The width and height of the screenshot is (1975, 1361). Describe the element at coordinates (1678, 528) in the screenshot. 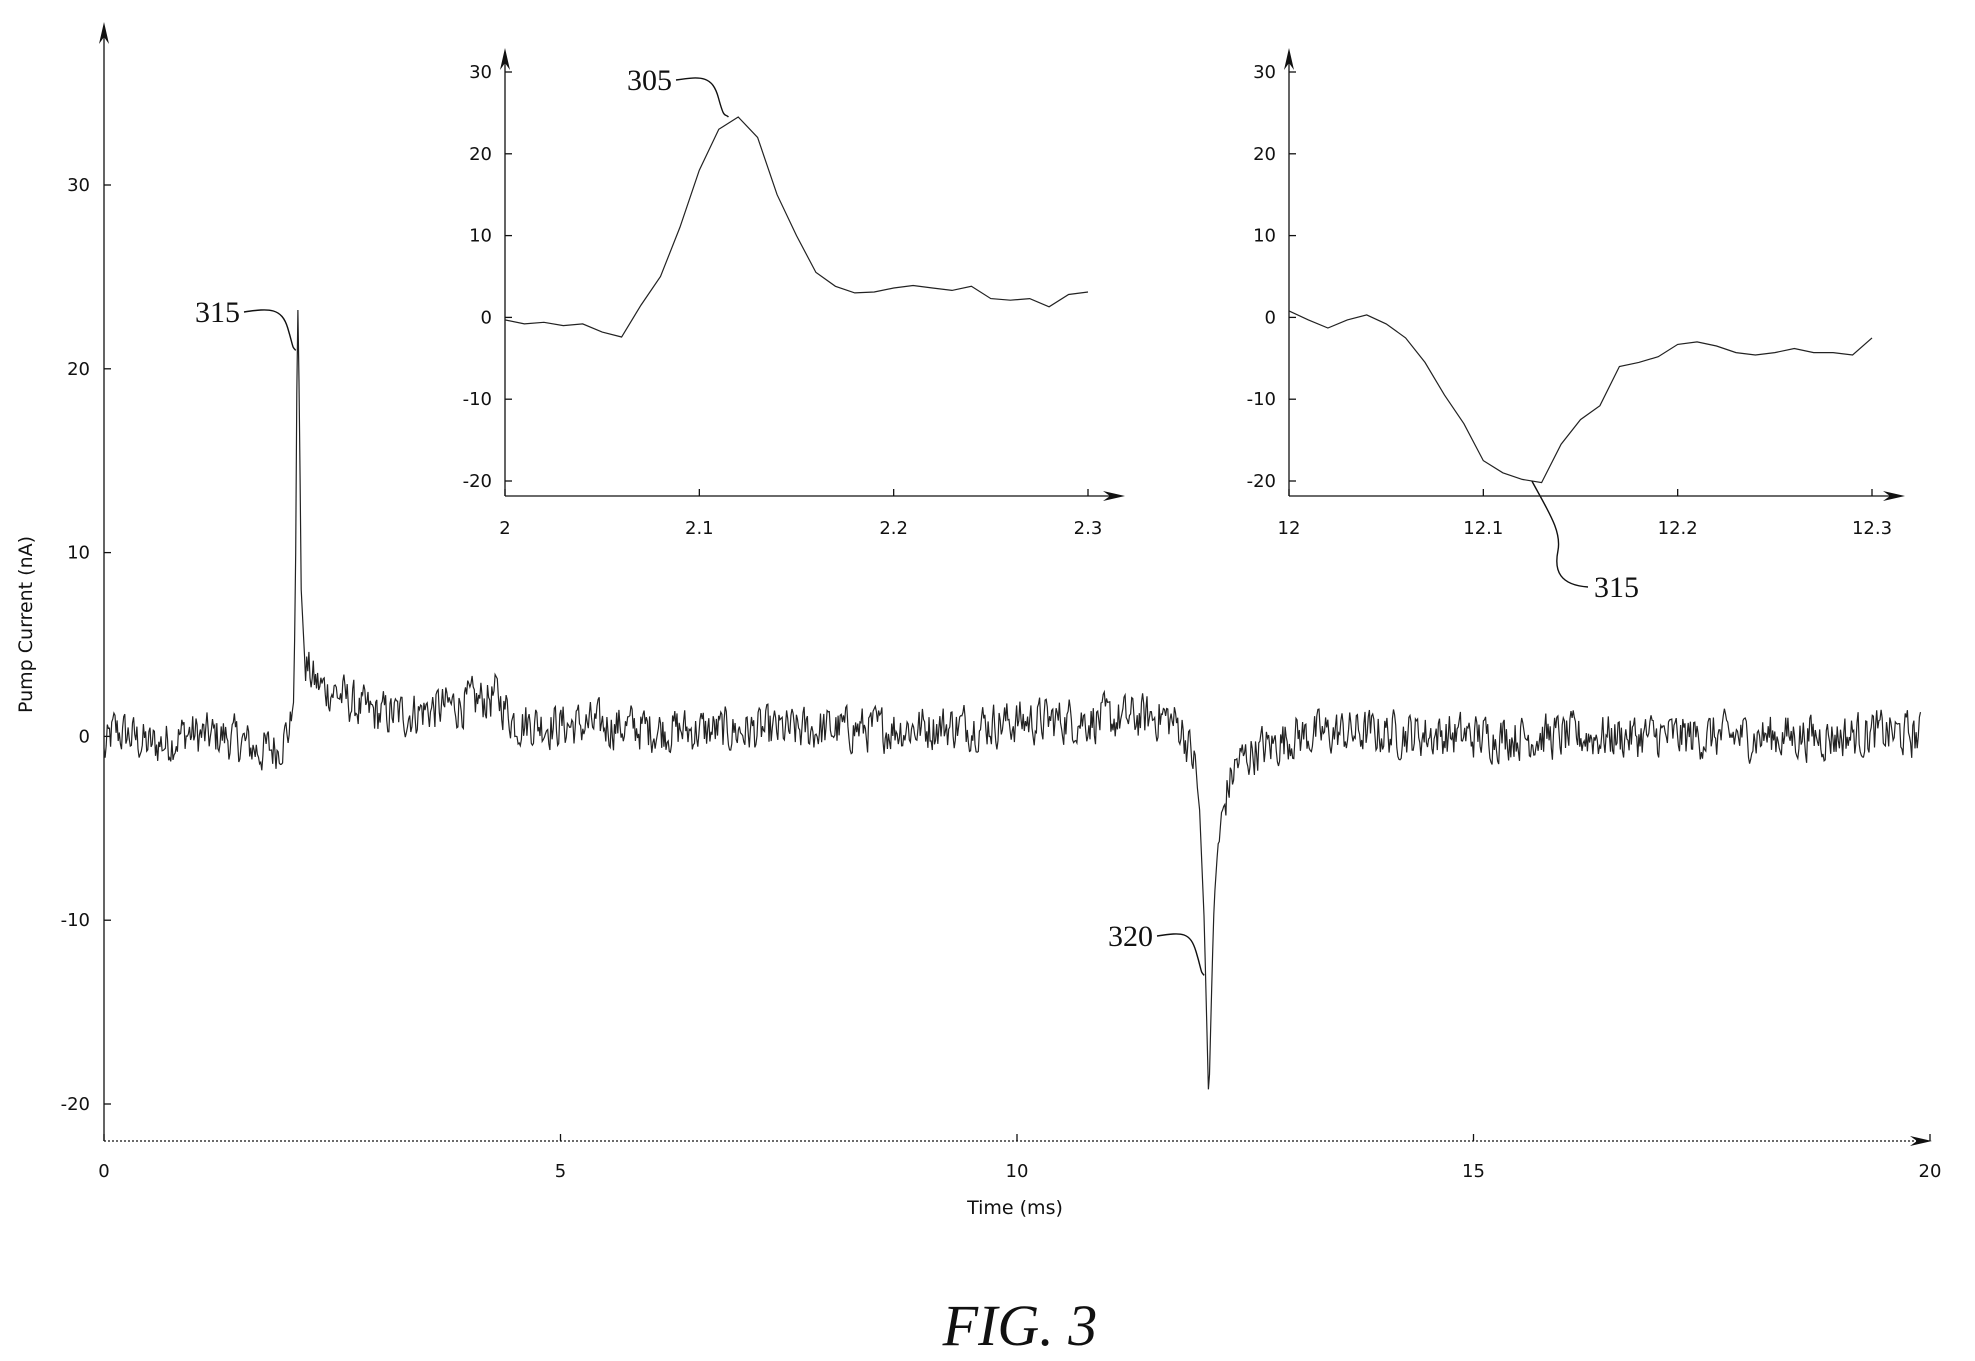

I see `x-tick-label: 12.2` at that location.